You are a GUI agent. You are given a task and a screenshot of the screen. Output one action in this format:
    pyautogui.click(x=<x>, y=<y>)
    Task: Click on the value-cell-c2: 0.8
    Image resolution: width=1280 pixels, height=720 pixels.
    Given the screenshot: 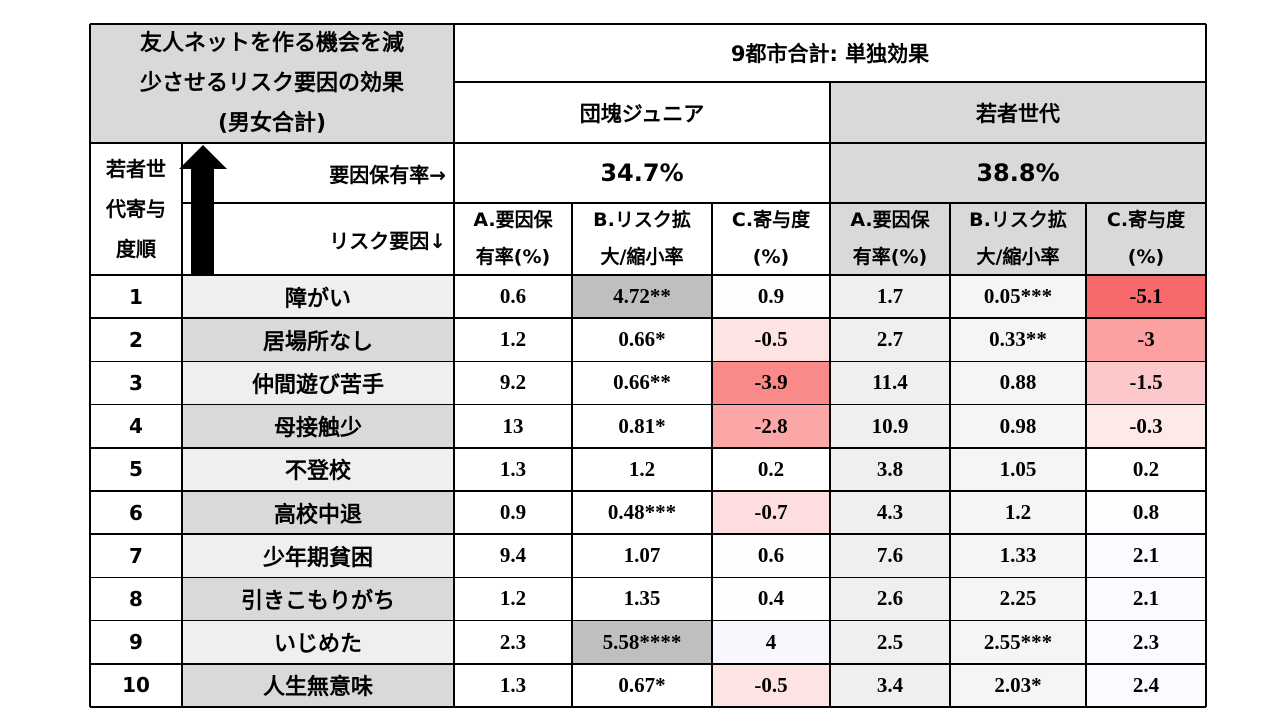 What is the action you would take?
    pyautogui.click(x=1146, y=513)
    